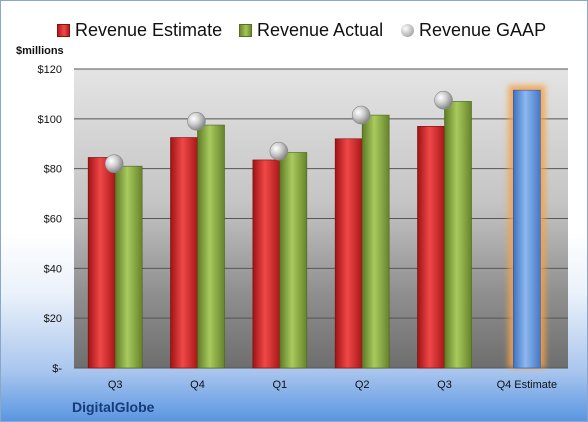  What do you see at coordinates (50, 120) in the screenshot?
I see `y-tick-label: $100` at bounding box center [50, 120].